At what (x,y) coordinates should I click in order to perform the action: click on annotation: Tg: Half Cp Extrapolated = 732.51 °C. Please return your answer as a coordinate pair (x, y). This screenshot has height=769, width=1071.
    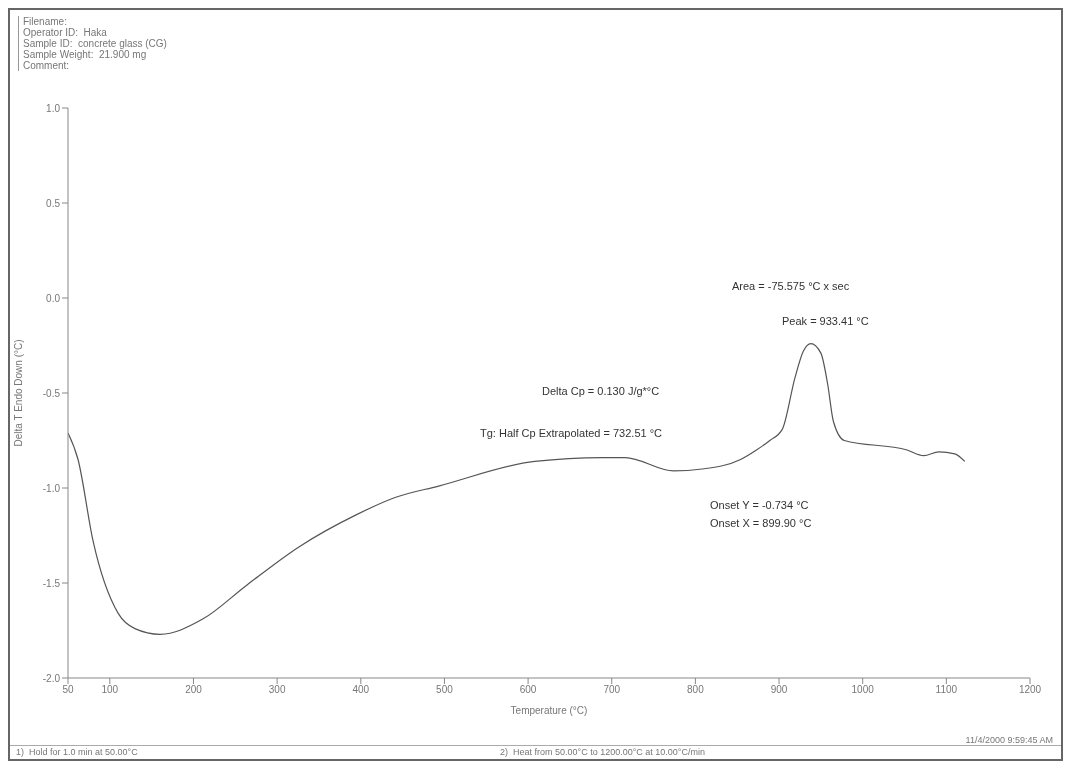
    Looking at the image, I should click on (571, 433).